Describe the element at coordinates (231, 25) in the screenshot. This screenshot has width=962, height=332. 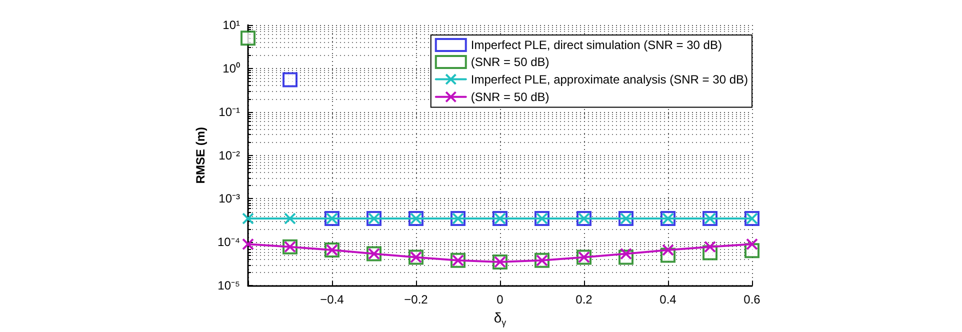
I see `y-tick-label: 10¹` at that location.